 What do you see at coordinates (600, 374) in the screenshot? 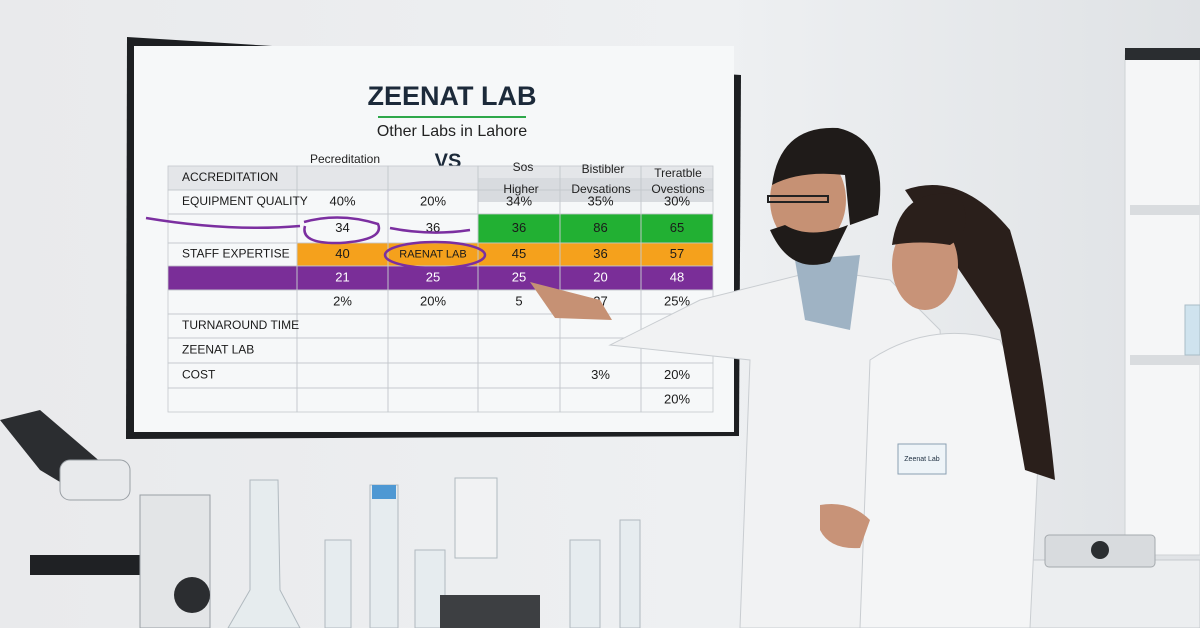
I see `cell-value: 3%` at bounding box center [600, 374].